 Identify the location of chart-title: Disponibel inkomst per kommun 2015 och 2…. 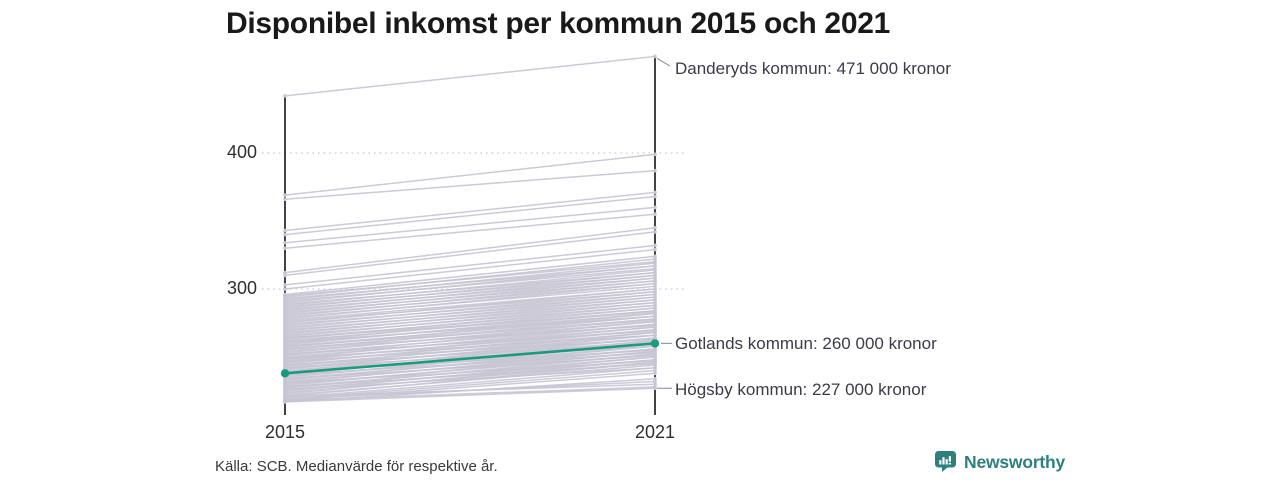
(558, 23).